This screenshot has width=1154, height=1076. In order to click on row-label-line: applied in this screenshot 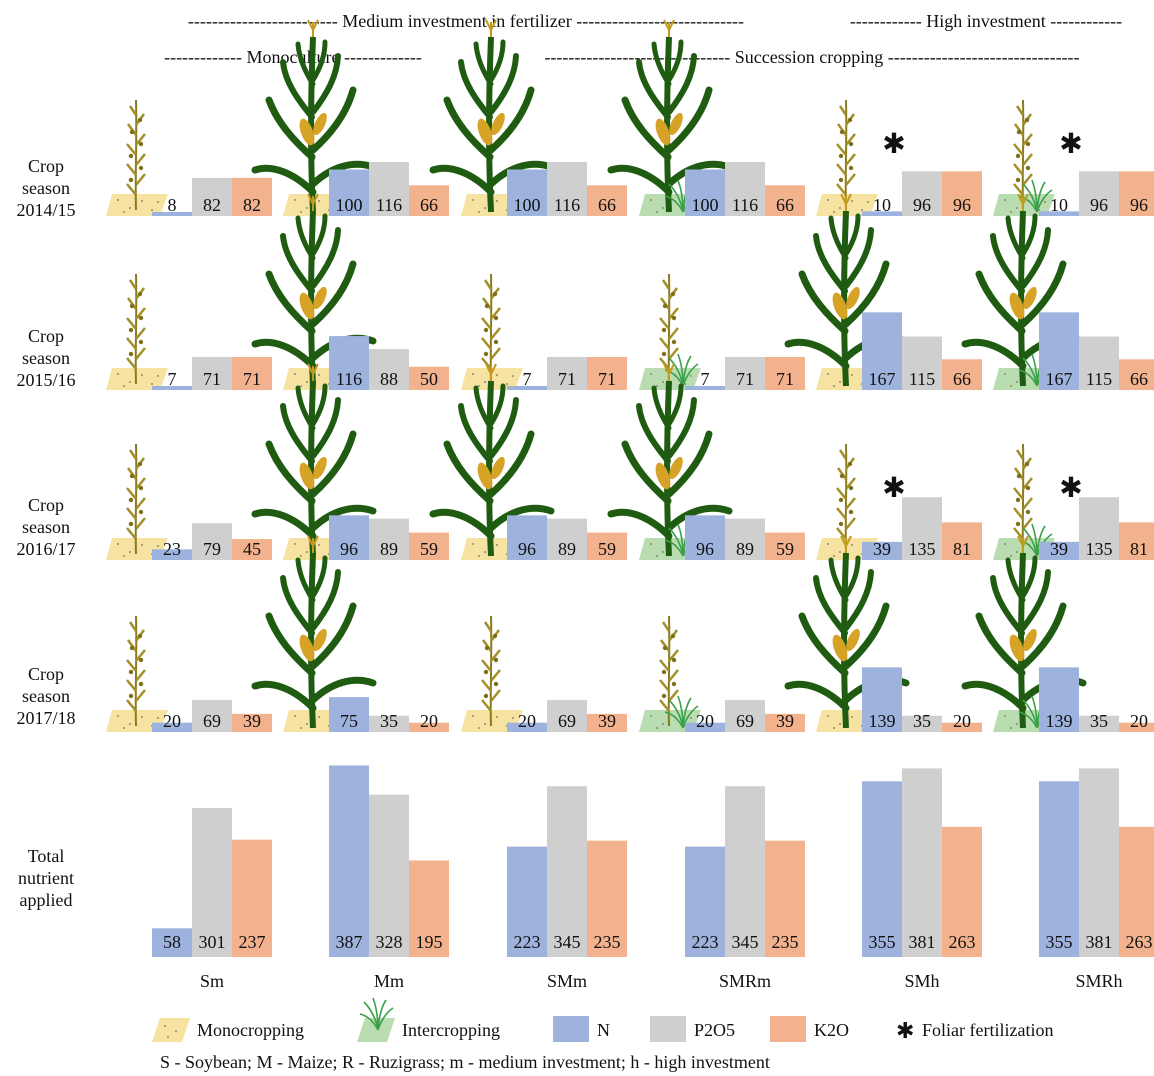, I will do `click(46, 900)`.